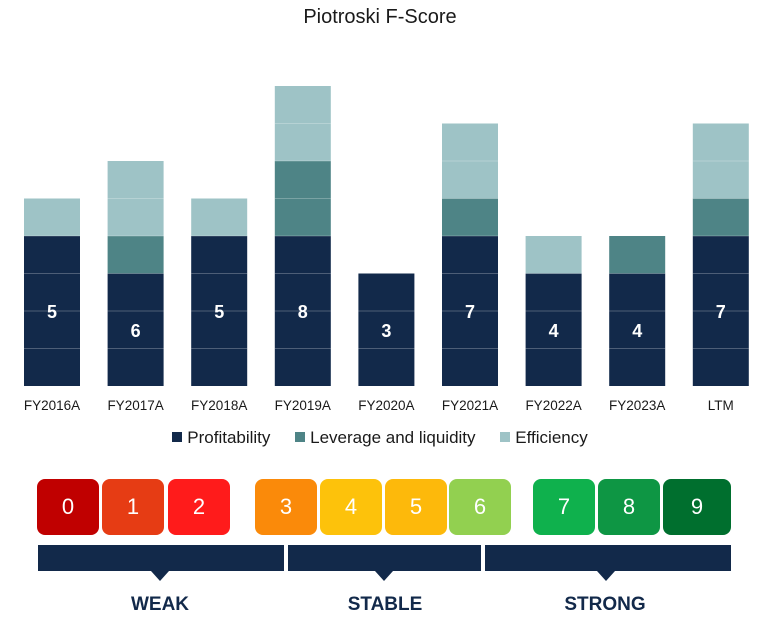  I want to click on bar-fy2017a-efficiency, so click(135, 198).